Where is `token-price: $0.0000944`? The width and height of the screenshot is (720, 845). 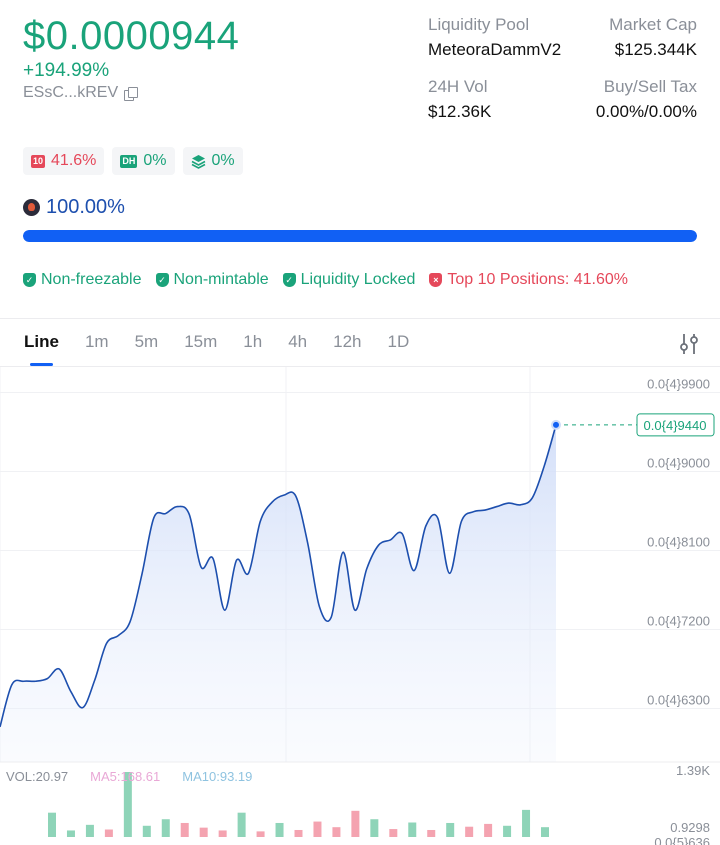
token-price: $0.0000944 is located at coordinates (131, 36).